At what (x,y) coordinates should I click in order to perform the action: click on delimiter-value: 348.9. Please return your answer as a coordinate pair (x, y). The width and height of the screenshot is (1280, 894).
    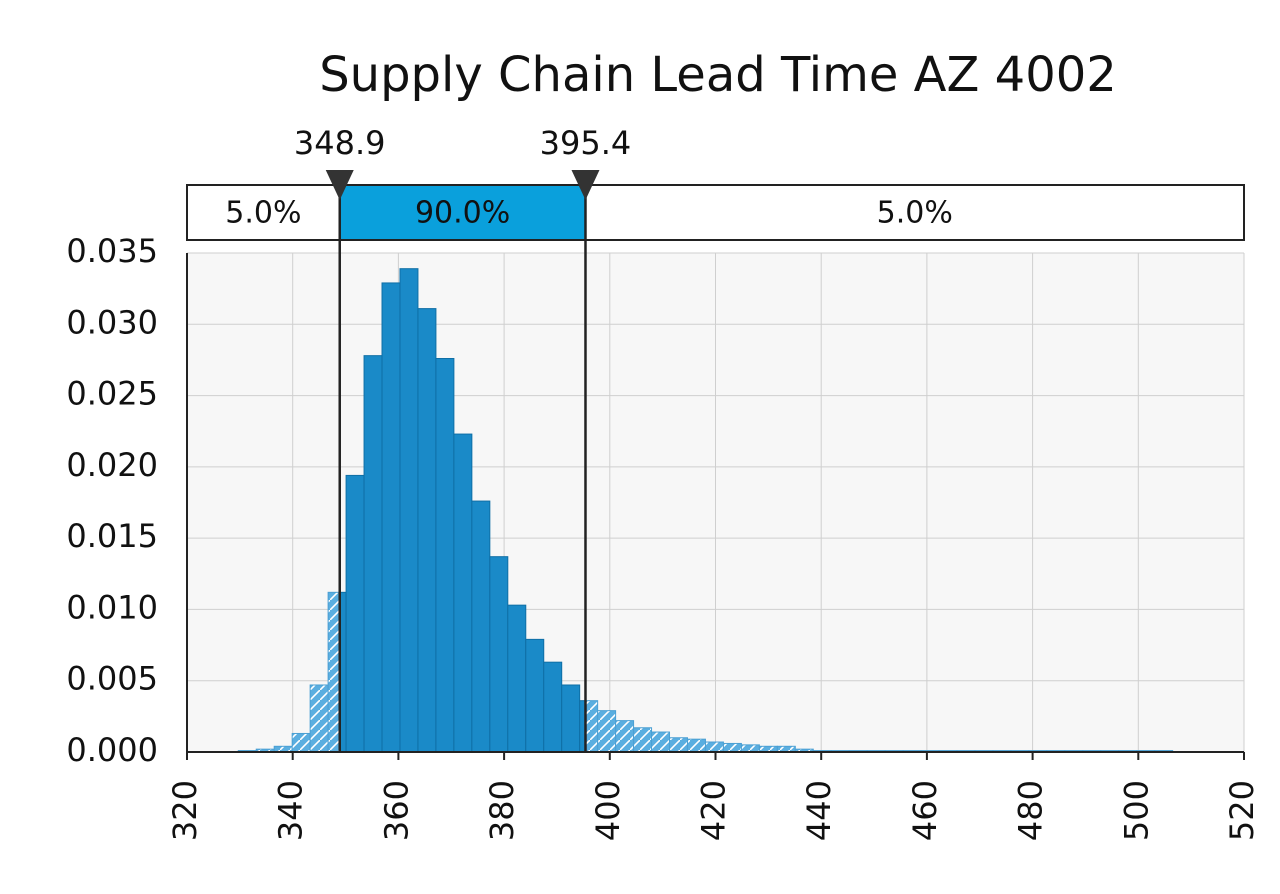
    Looking at the image, I should click on (340, 143).